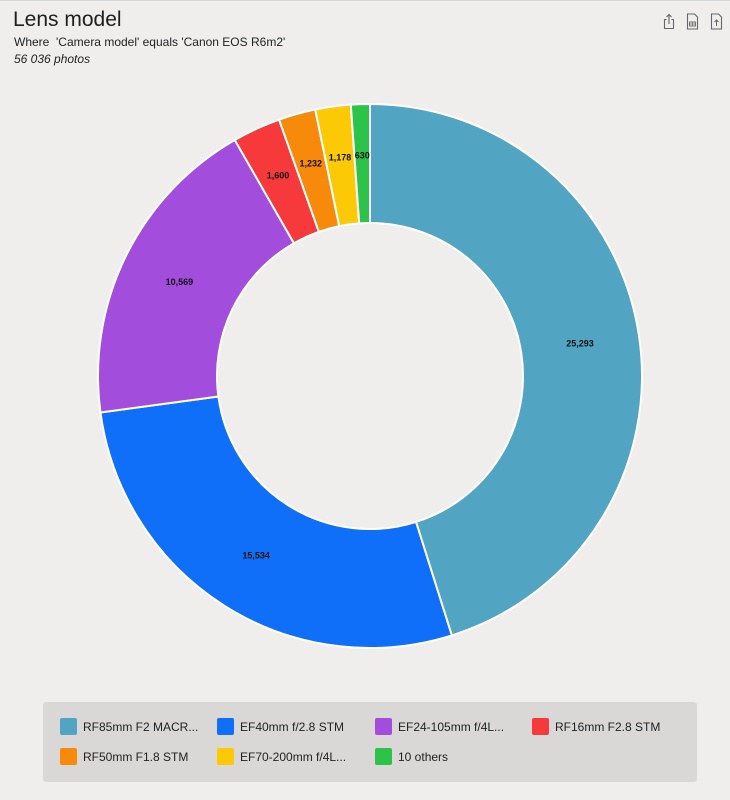 Image resolution: width=730 pixels, height=800 pixels. I want to click on csv-export-icon, so click(692, 21).